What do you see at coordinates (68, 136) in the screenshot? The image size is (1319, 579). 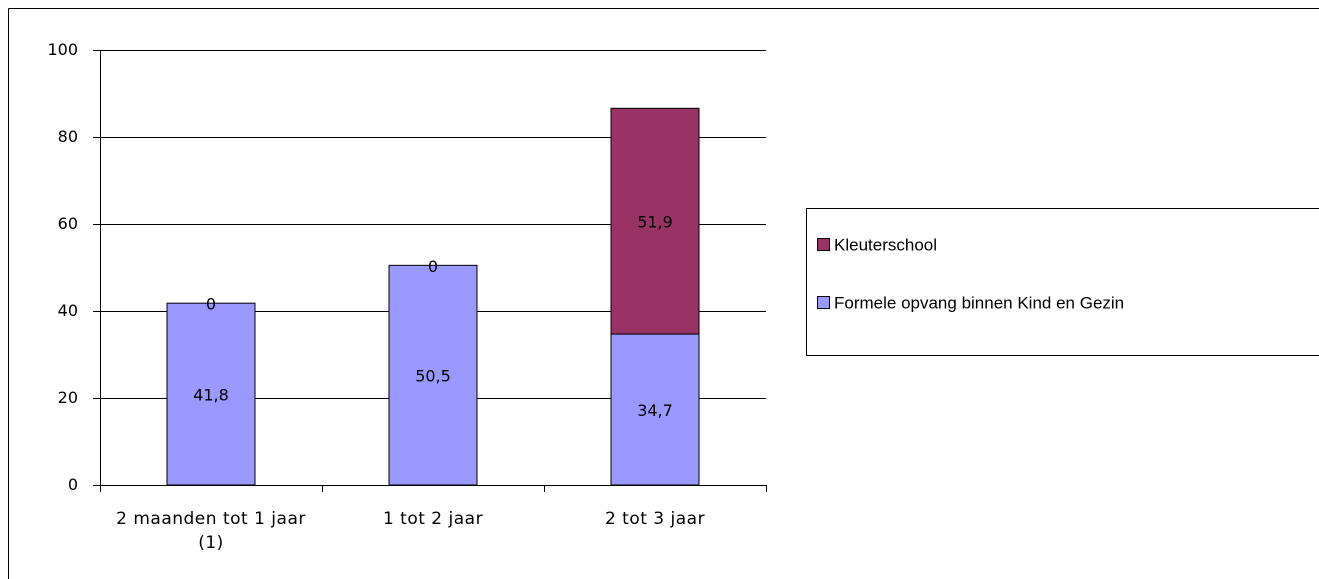 I see `y-tick-label: 80` at bounding box center [68, 136].